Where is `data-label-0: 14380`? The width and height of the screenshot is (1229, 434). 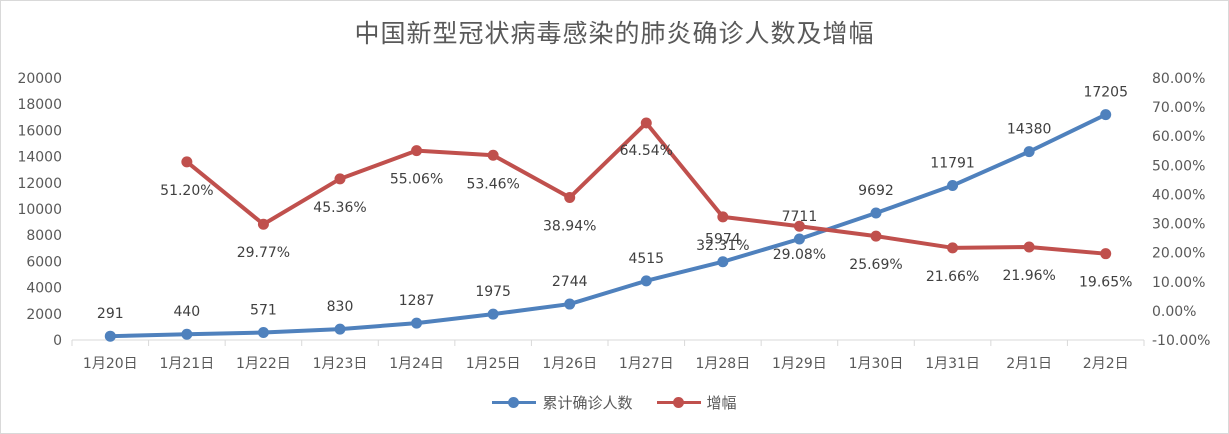
data-label-0: 14380 is located at coordinates (1029, 130).